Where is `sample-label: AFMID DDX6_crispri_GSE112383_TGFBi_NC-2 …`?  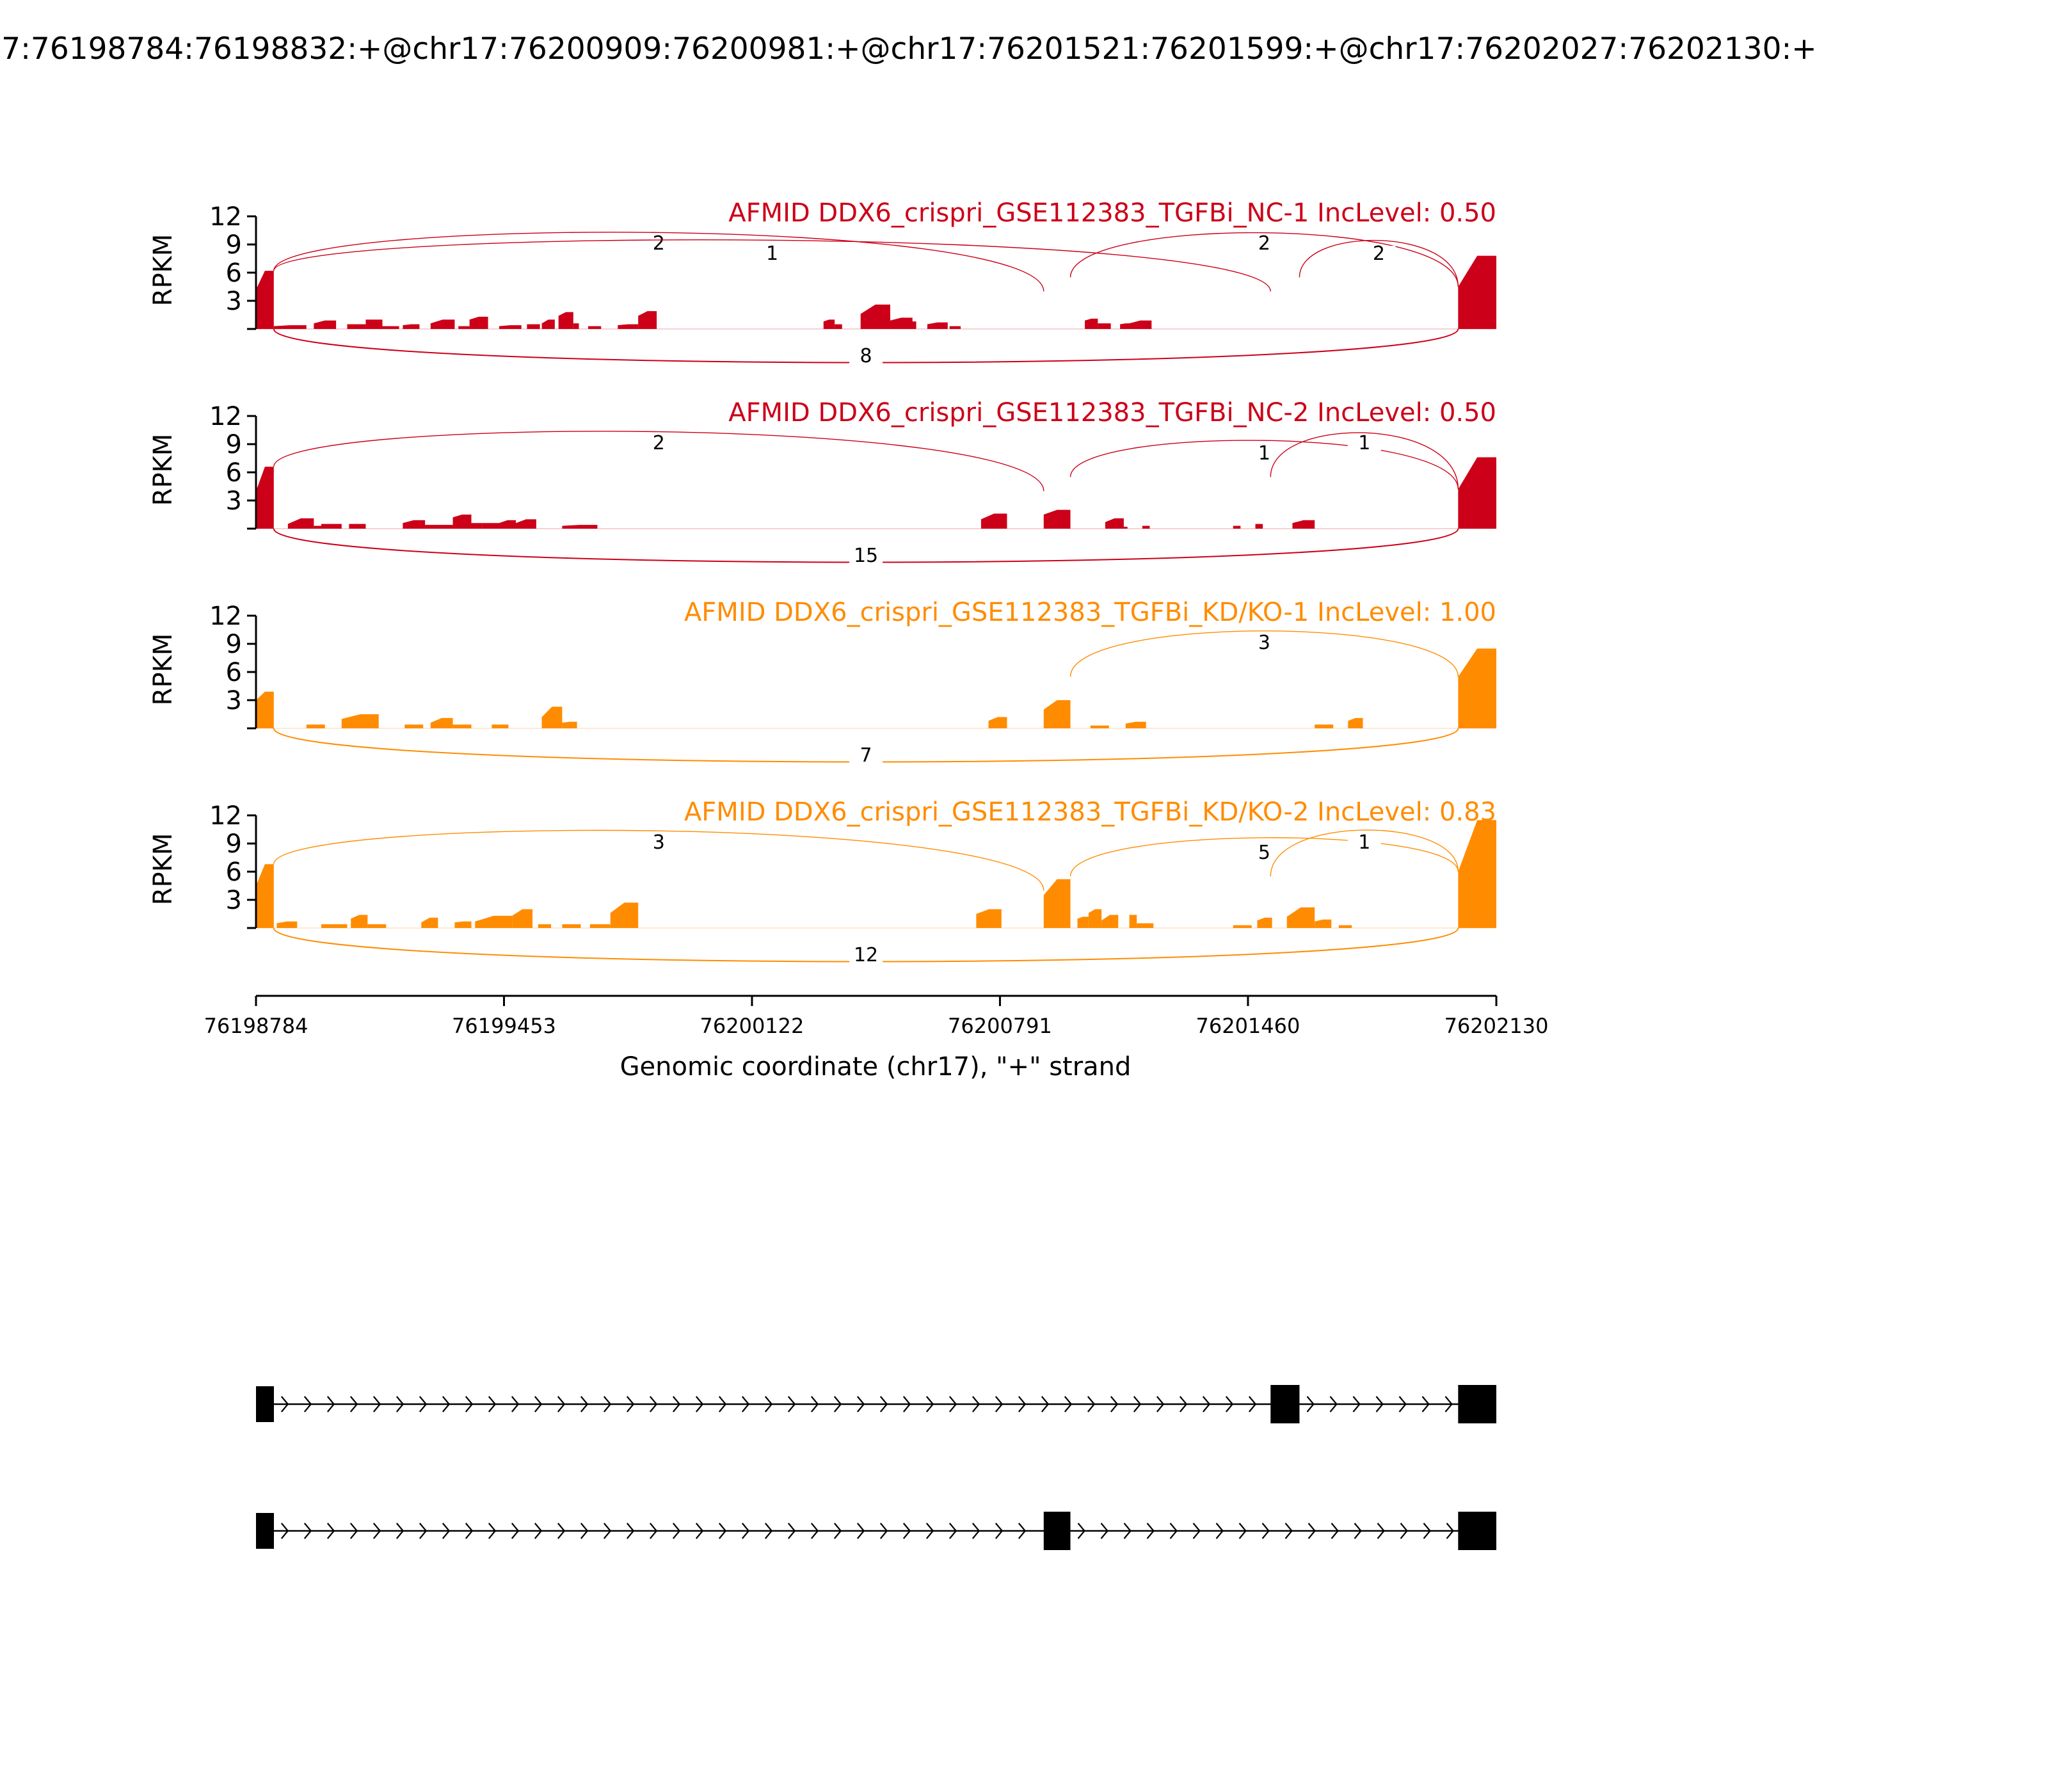
sample-label: AFMID DDX6_crispri_GSE112383_TGFBi_NC-2 … is located at coordinates (1112, 413).